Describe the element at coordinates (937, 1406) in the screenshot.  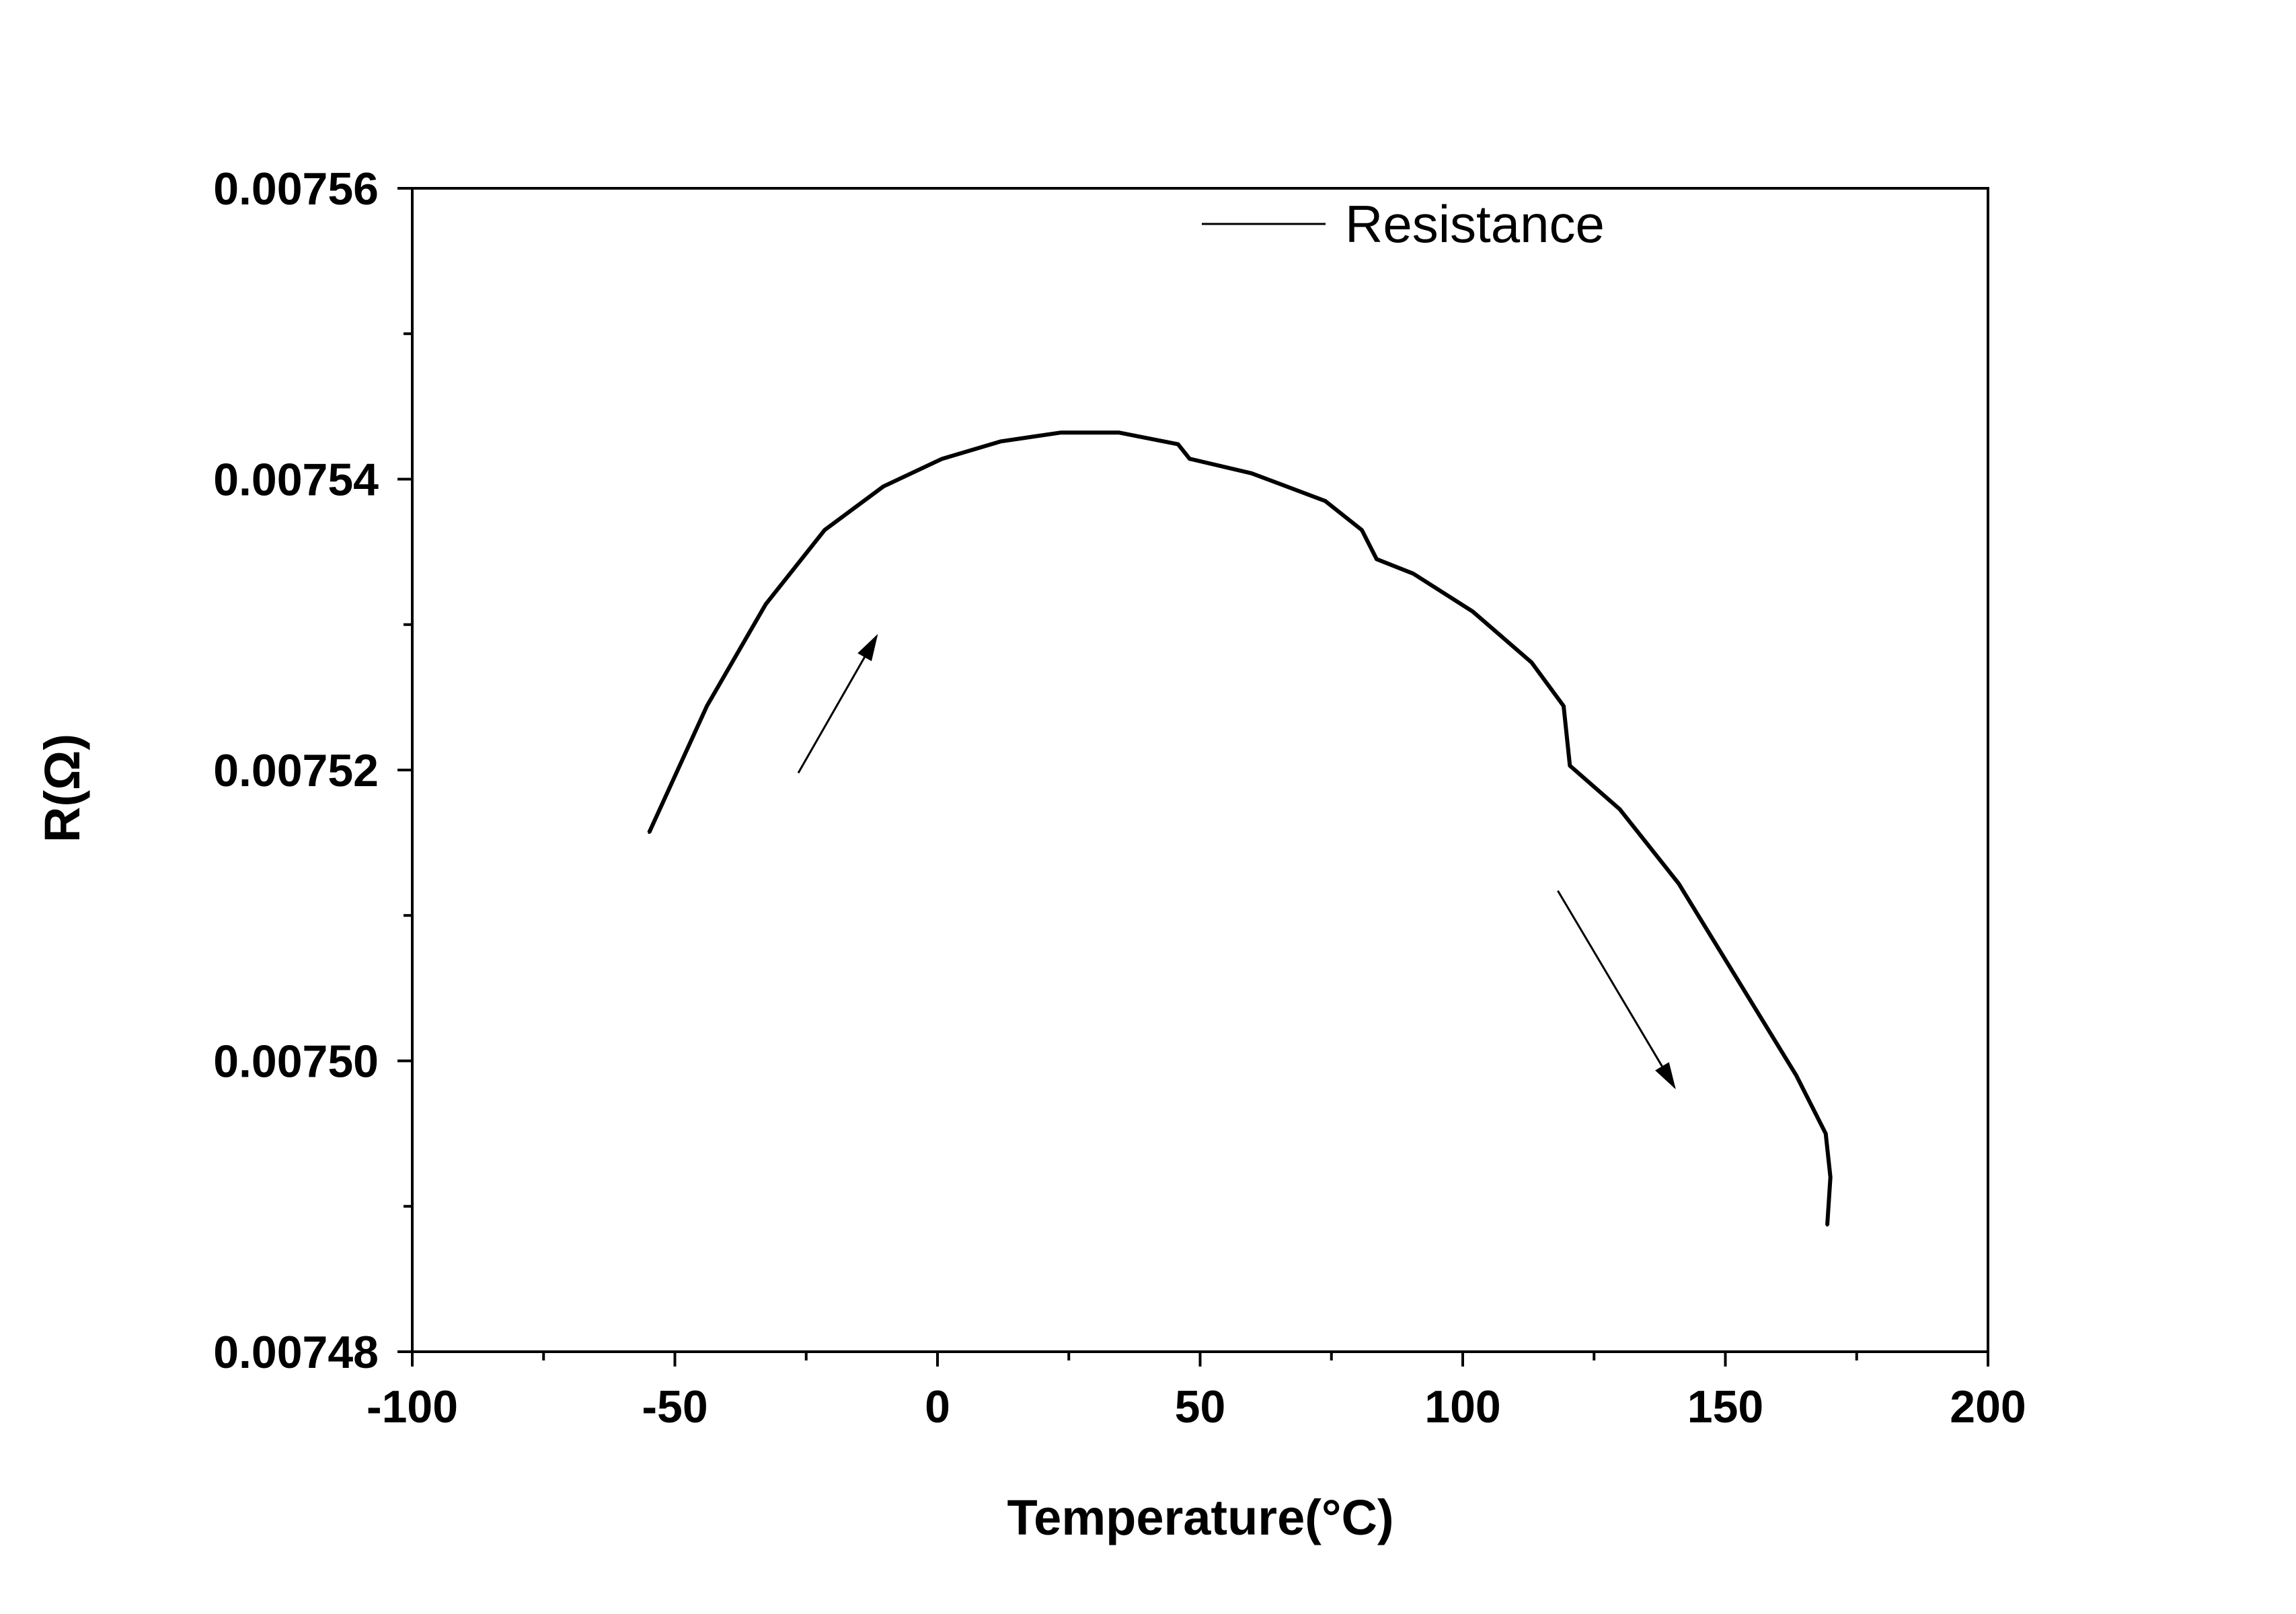
I see `x-tick-label: 0` at that location.